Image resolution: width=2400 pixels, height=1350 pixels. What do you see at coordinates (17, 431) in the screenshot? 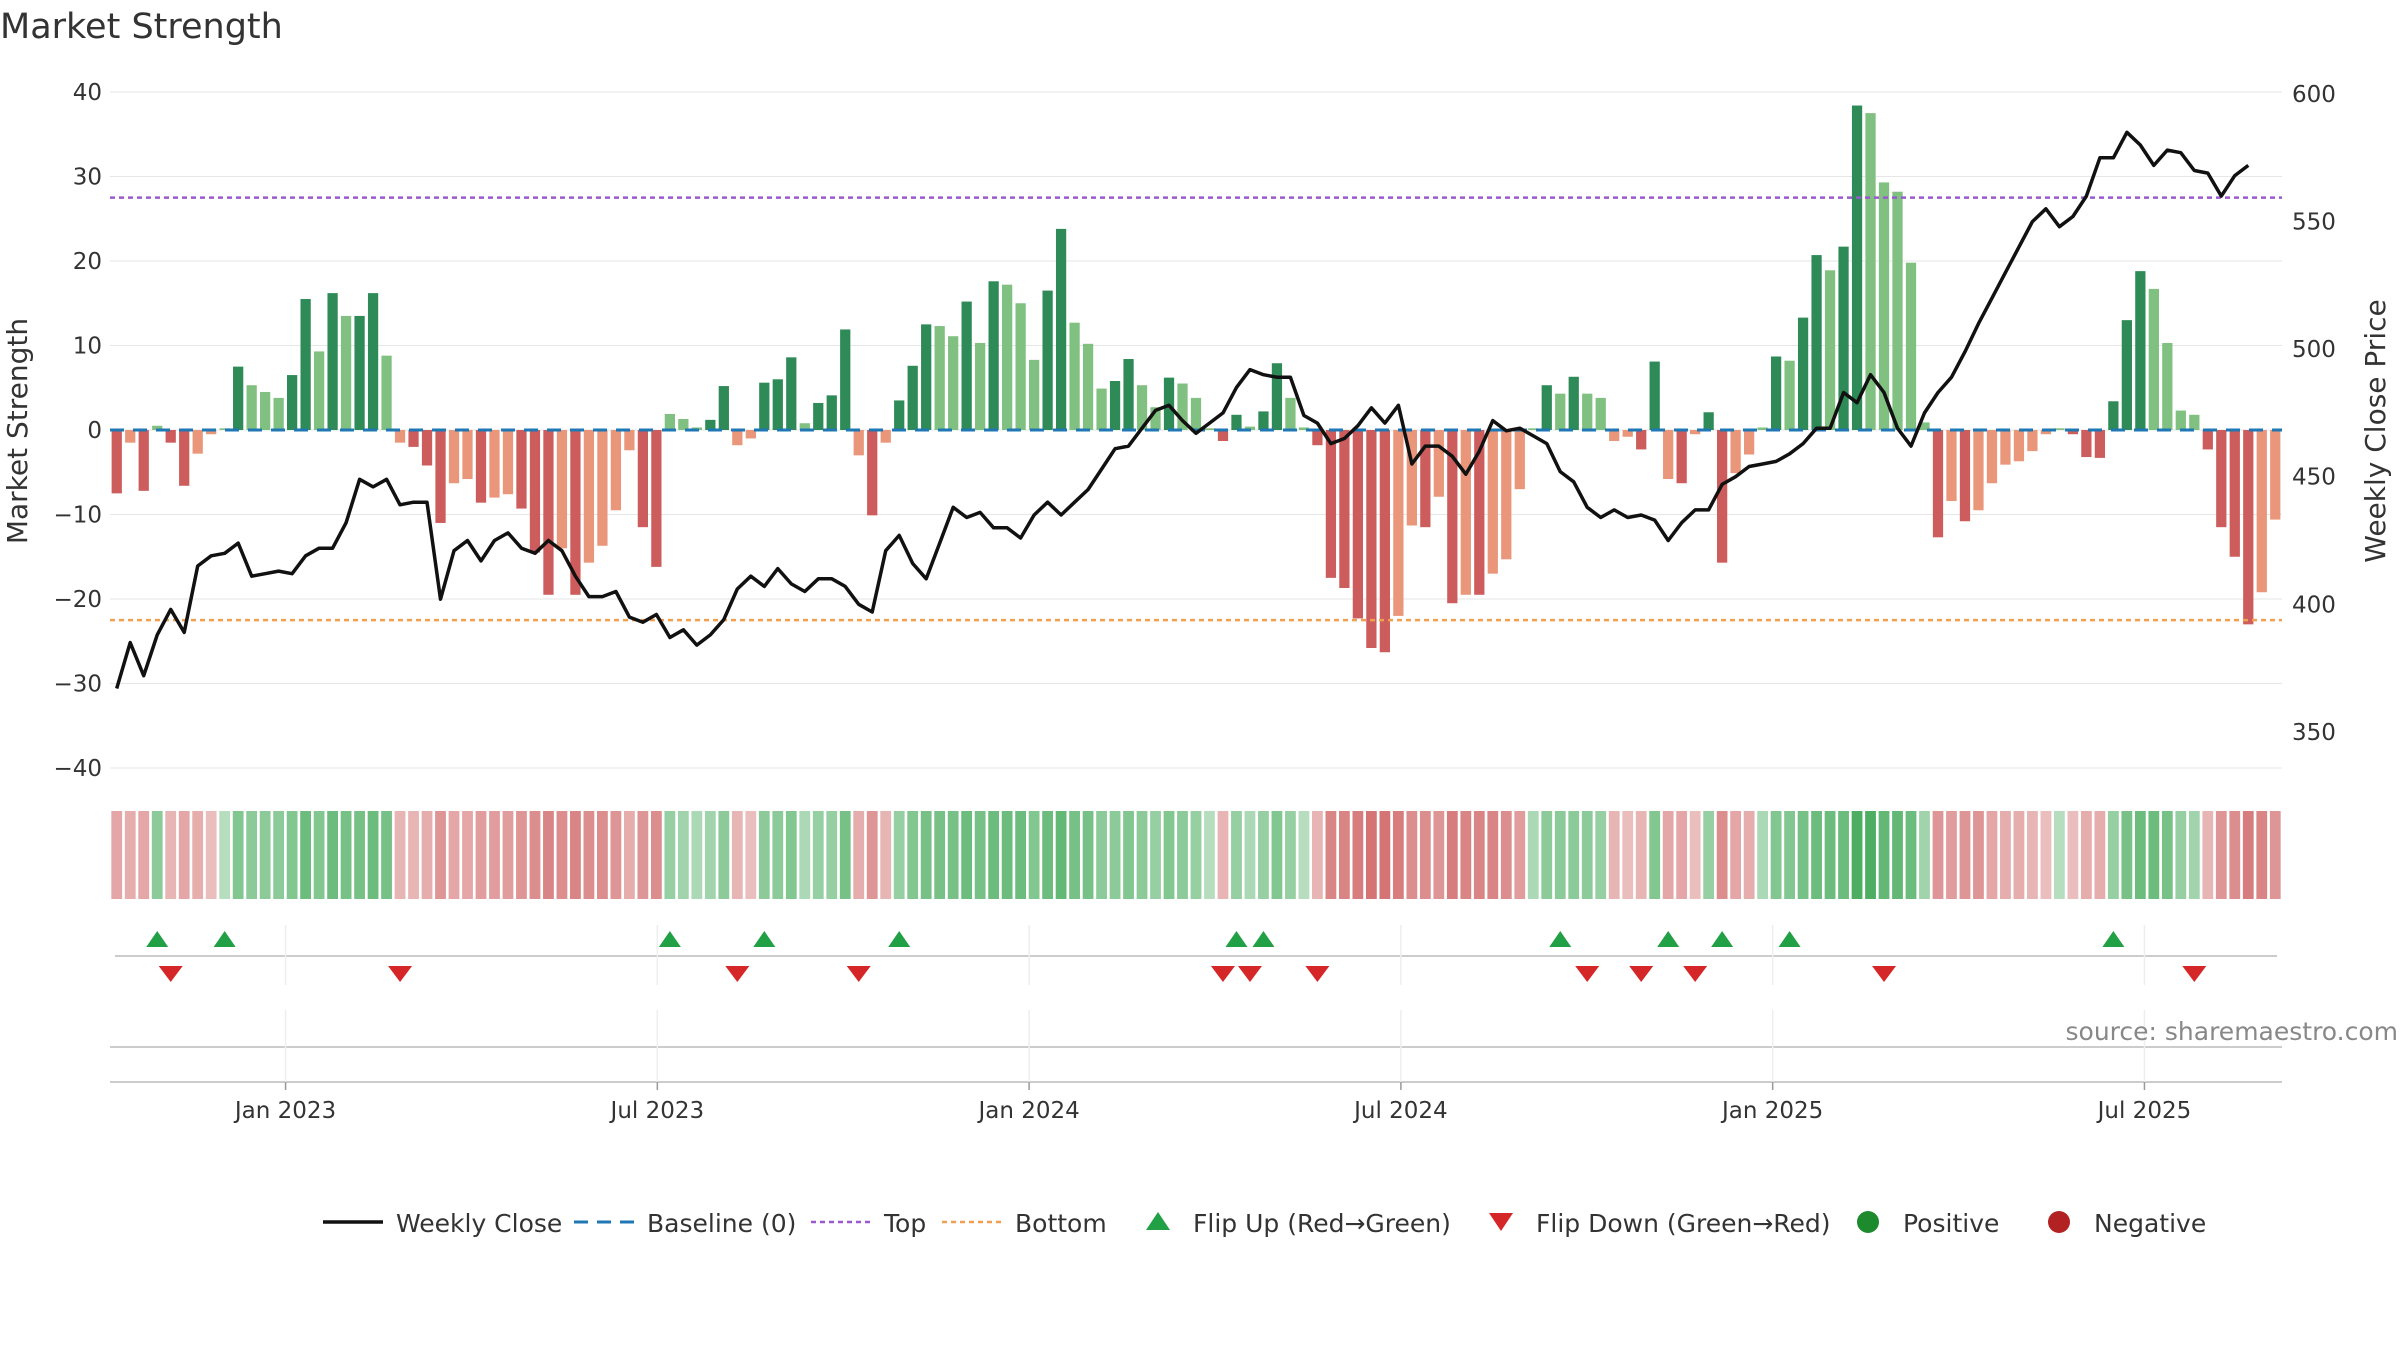
I see `y-axis-title: Market Strength` at bounding box center [17, 431].